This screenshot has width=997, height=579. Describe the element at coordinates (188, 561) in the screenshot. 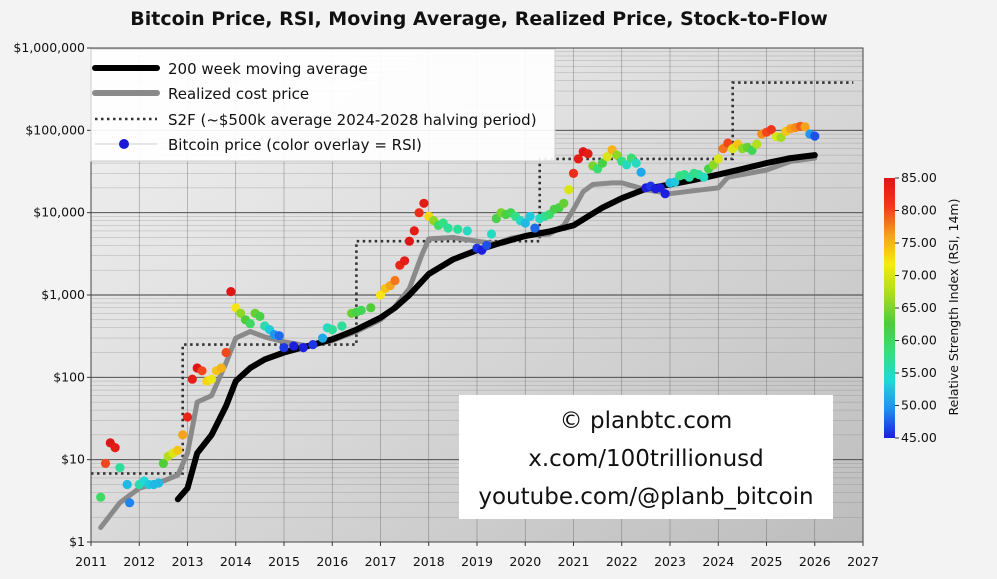

I see `x-tick-label: 2013` at that location.